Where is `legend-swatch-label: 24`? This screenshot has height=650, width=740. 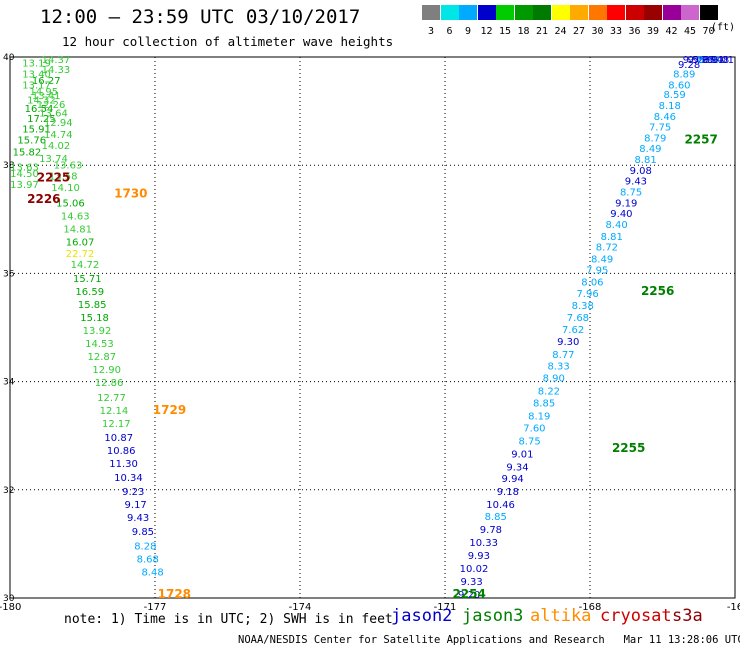 legend-swatch-label: 24 is located at coordinates (560, 31).